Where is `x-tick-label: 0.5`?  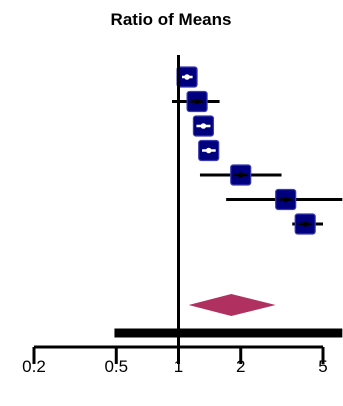 x-tick-label: 0.5 is located at coordinates (116, 366).